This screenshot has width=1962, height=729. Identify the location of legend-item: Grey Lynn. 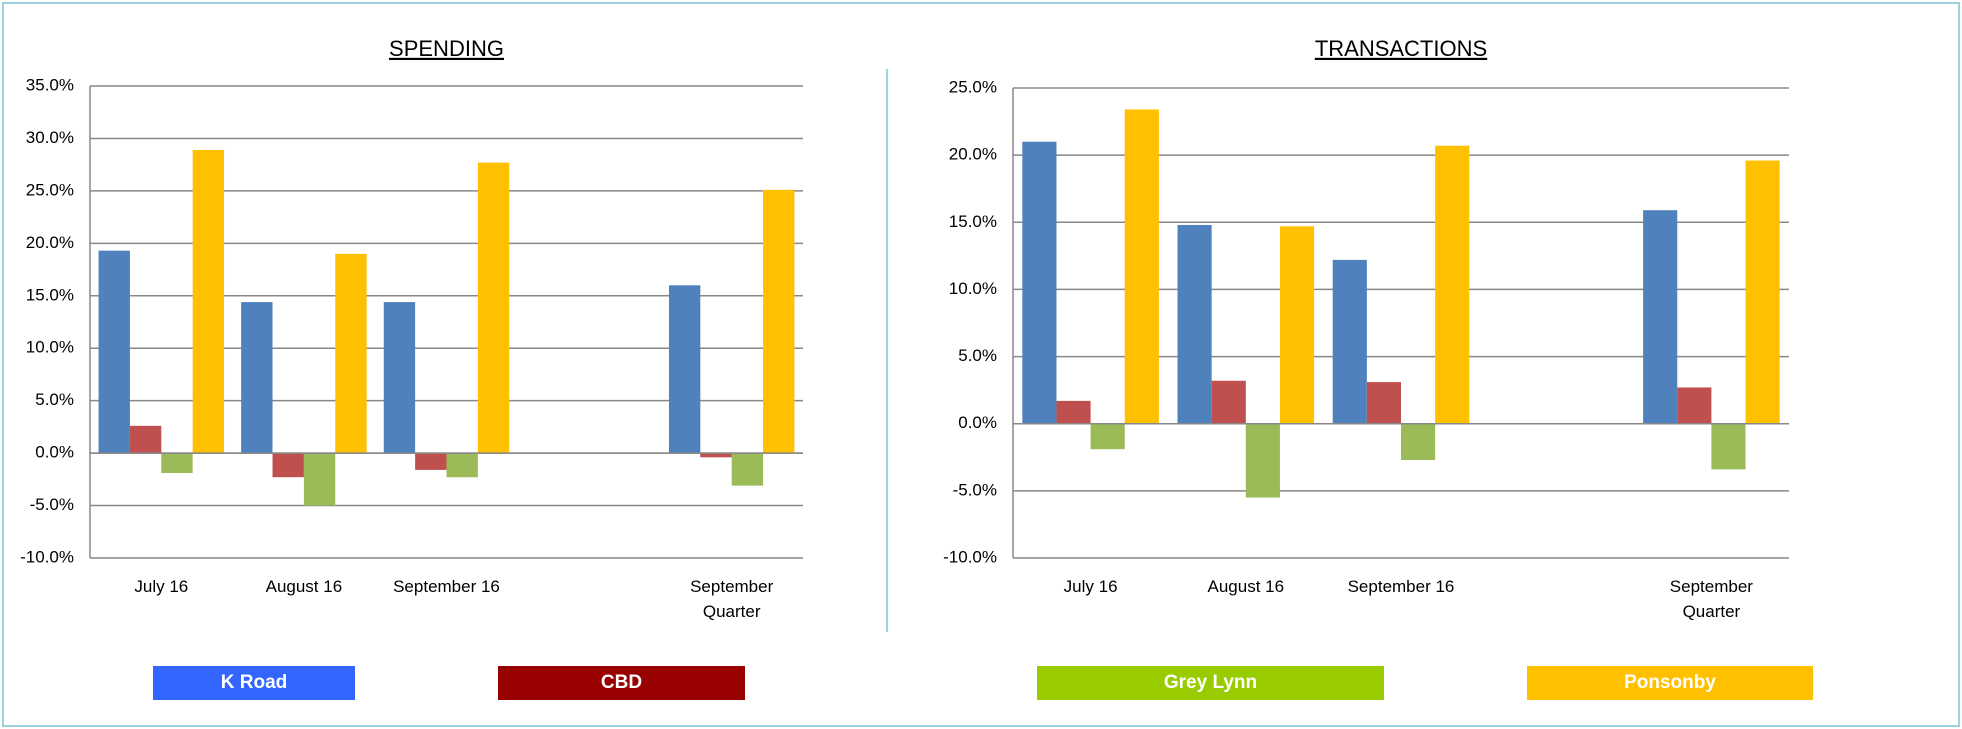
(1210, 683).